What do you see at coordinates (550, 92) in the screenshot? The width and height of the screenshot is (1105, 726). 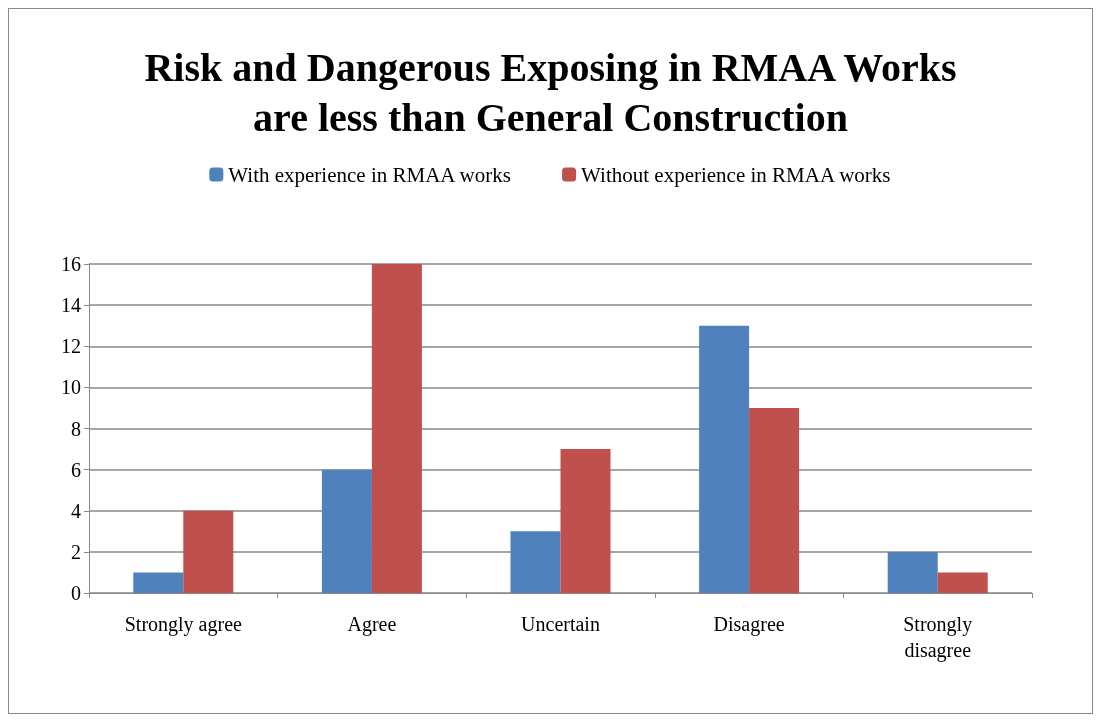 I see `chart-title: Risk and Dangerous Exposing in RMAA Works are less than General Construction` at bounding box center [550, 92].